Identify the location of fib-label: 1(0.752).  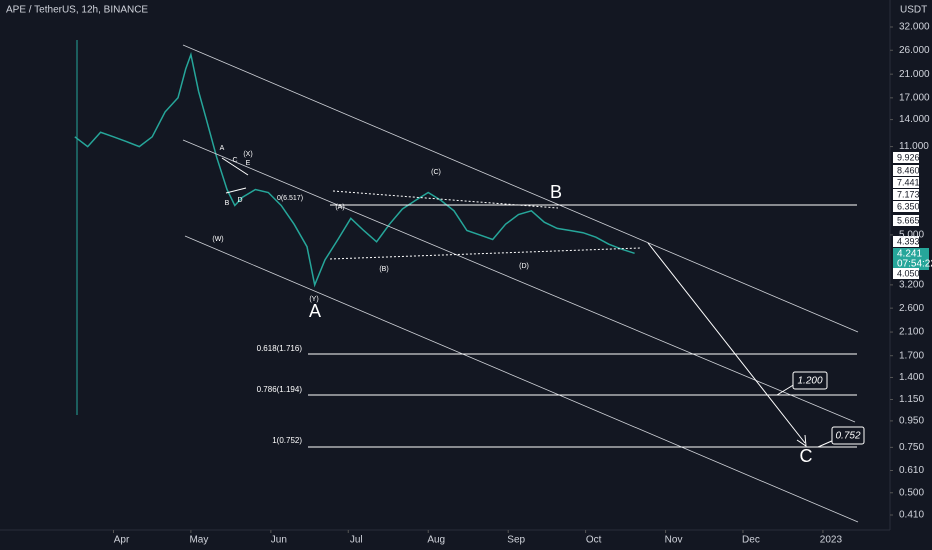
(287, 440).